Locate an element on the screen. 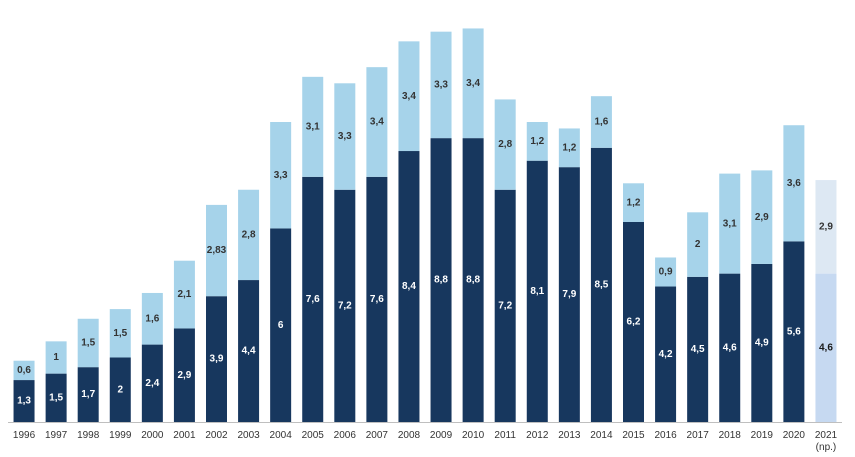  x-tick-label: 2012 is located at coordinates (537, 435).